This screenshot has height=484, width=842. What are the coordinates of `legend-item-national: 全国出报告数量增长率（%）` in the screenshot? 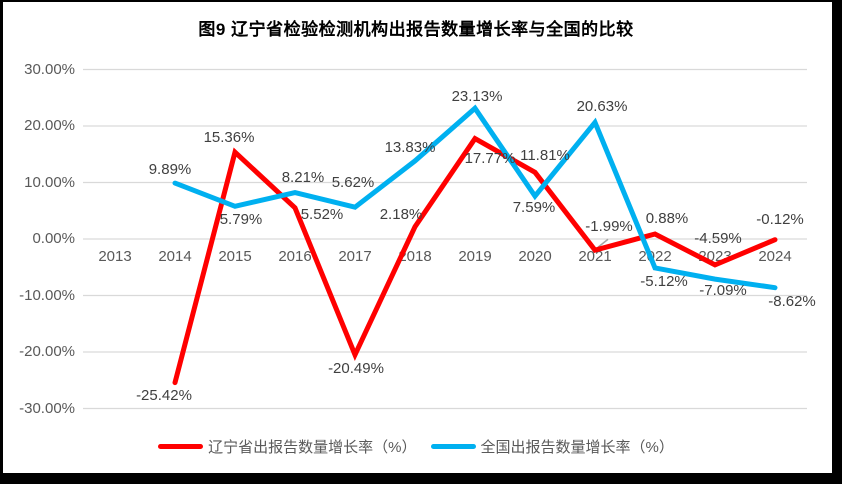 It's located at (552, 446).